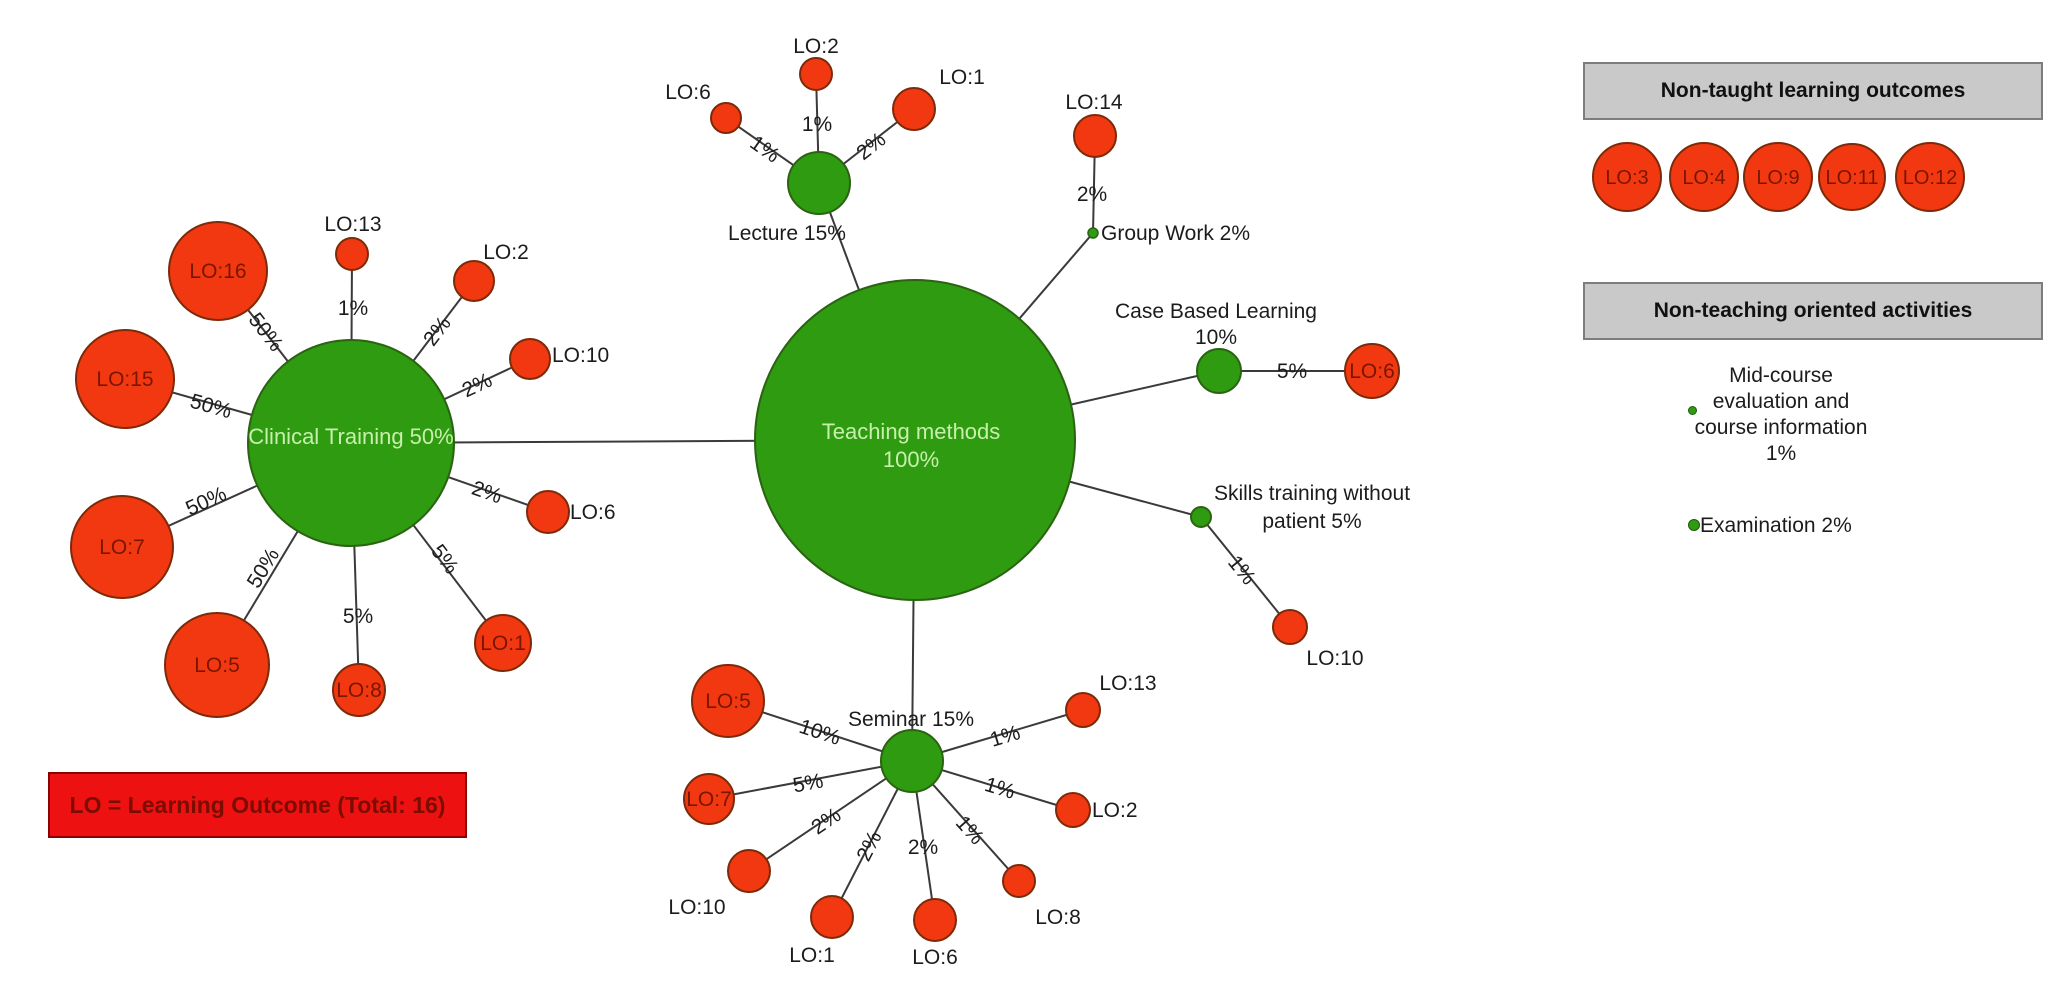 The image size is (2059, 1001). What do you see at coordinates (1000, 788) in the screenshot?
I see `edge-label-seminar-m2: 1%` at bounding box center [1000, 788].